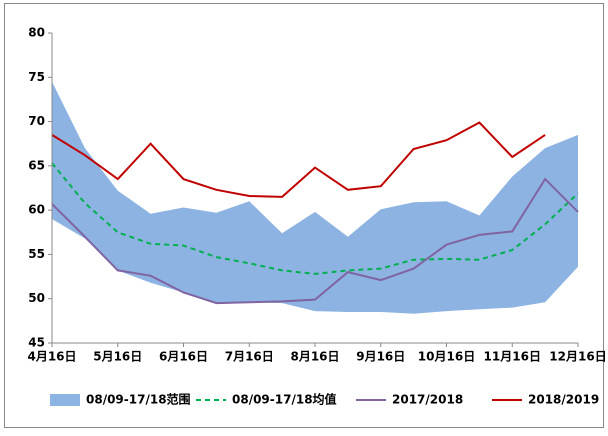  Describe the element at coordinates (36, 165) in the screenshot. I see `y-tick-label: 65` at that location.